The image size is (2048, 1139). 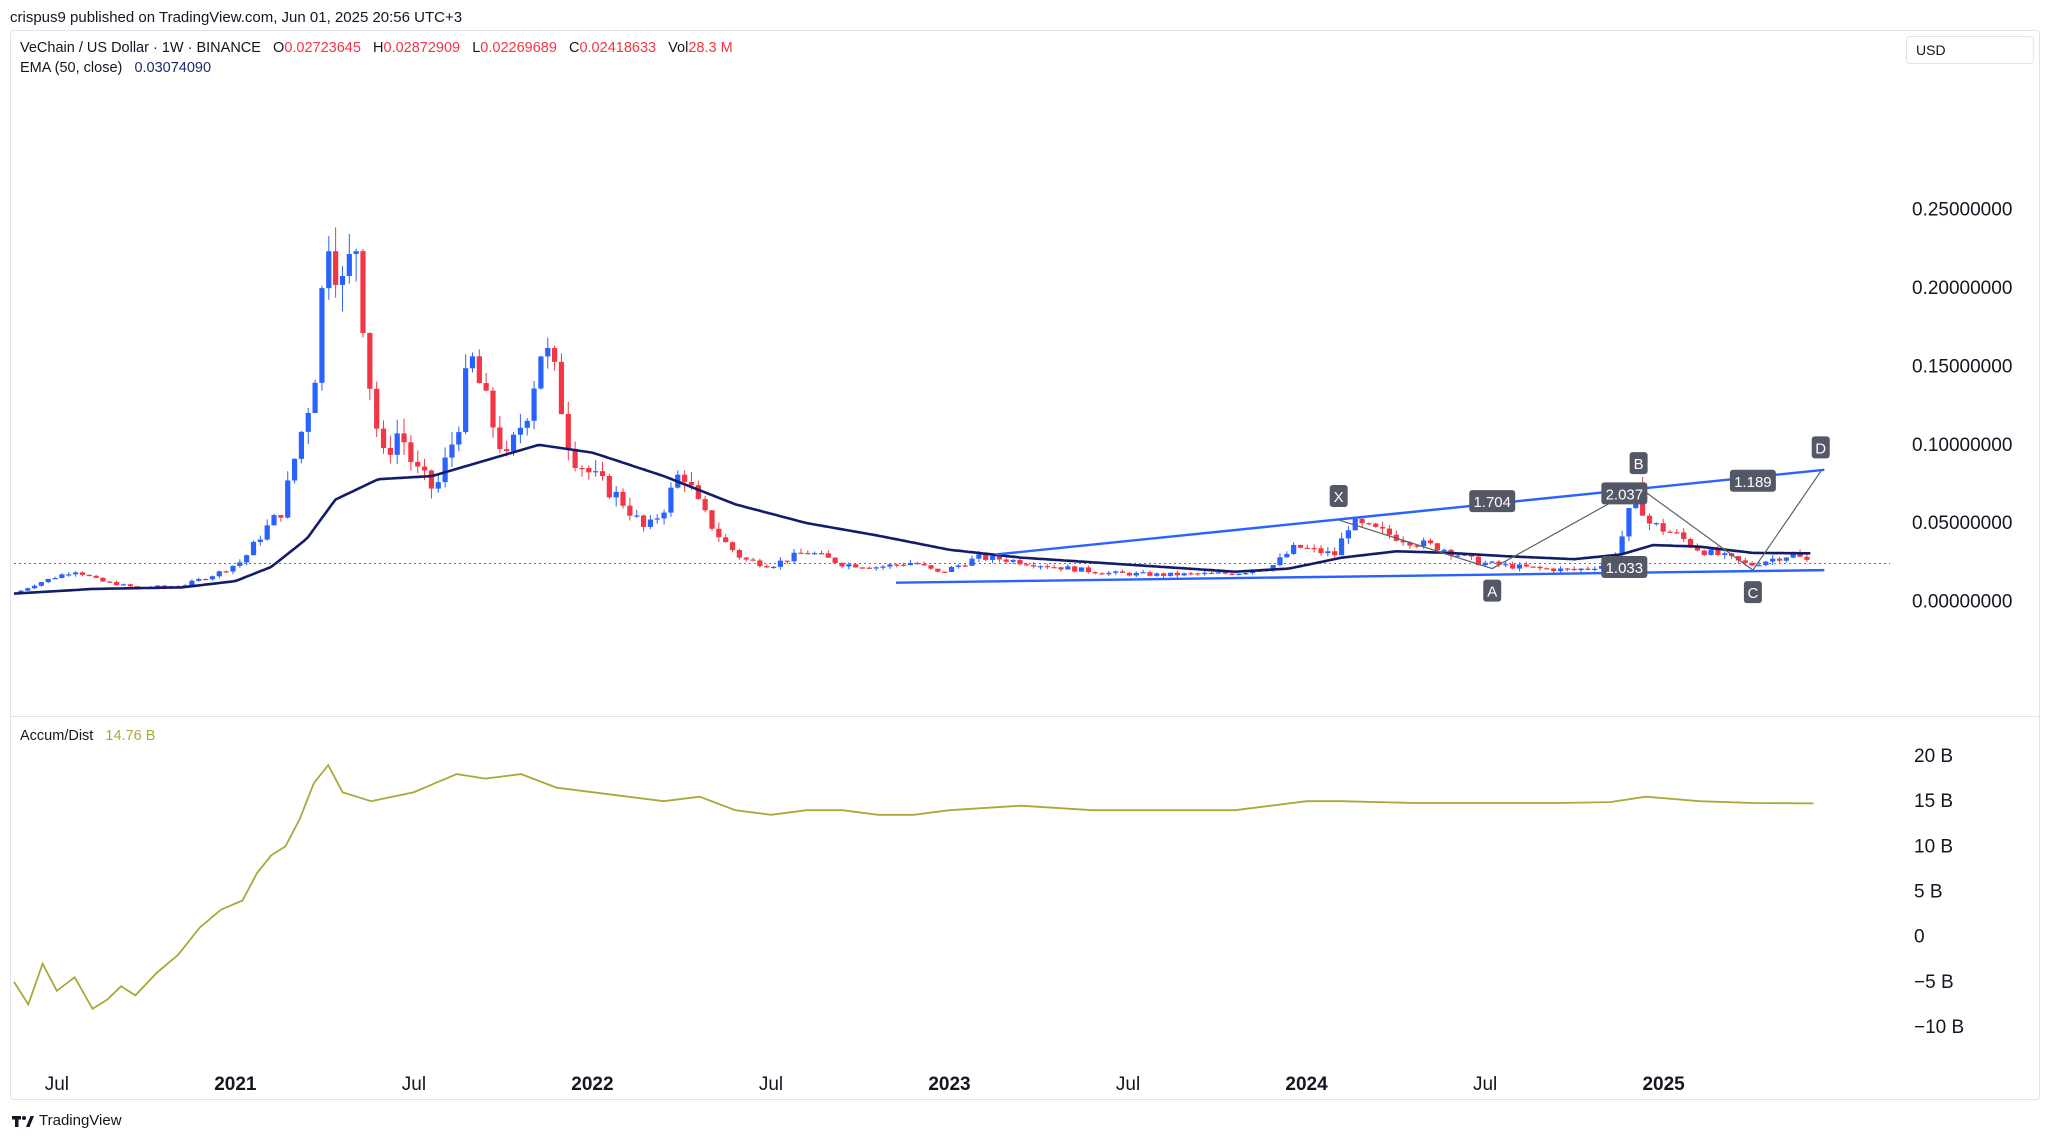 What do you see at coordinates (1970, 50) in the screenshot?
I see `currency-button: USD` at bounding box center [1970, 50].